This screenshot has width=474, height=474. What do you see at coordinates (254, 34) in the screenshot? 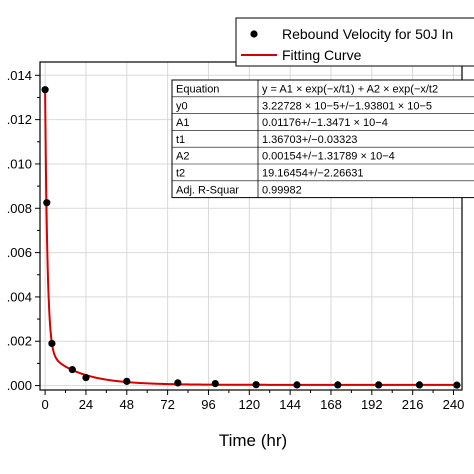
I see `legend-marker-scatter` at bounding box center [254, 34].